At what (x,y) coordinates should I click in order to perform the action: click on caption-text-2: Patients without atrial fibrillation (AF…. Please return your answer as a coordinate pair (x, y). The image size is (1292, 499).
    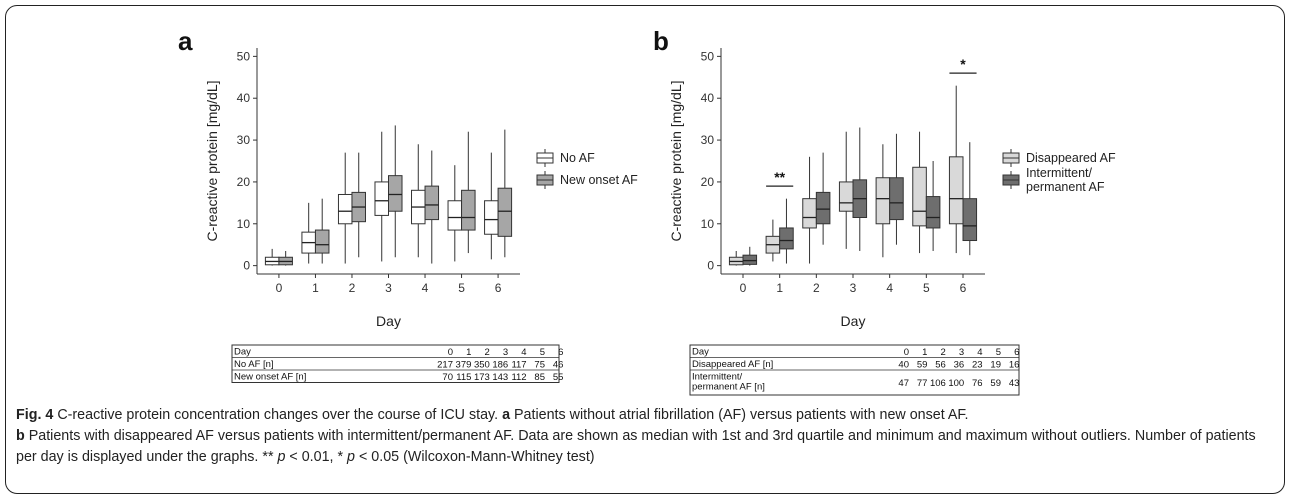
    Looking at the image, I should click on (739, 415).